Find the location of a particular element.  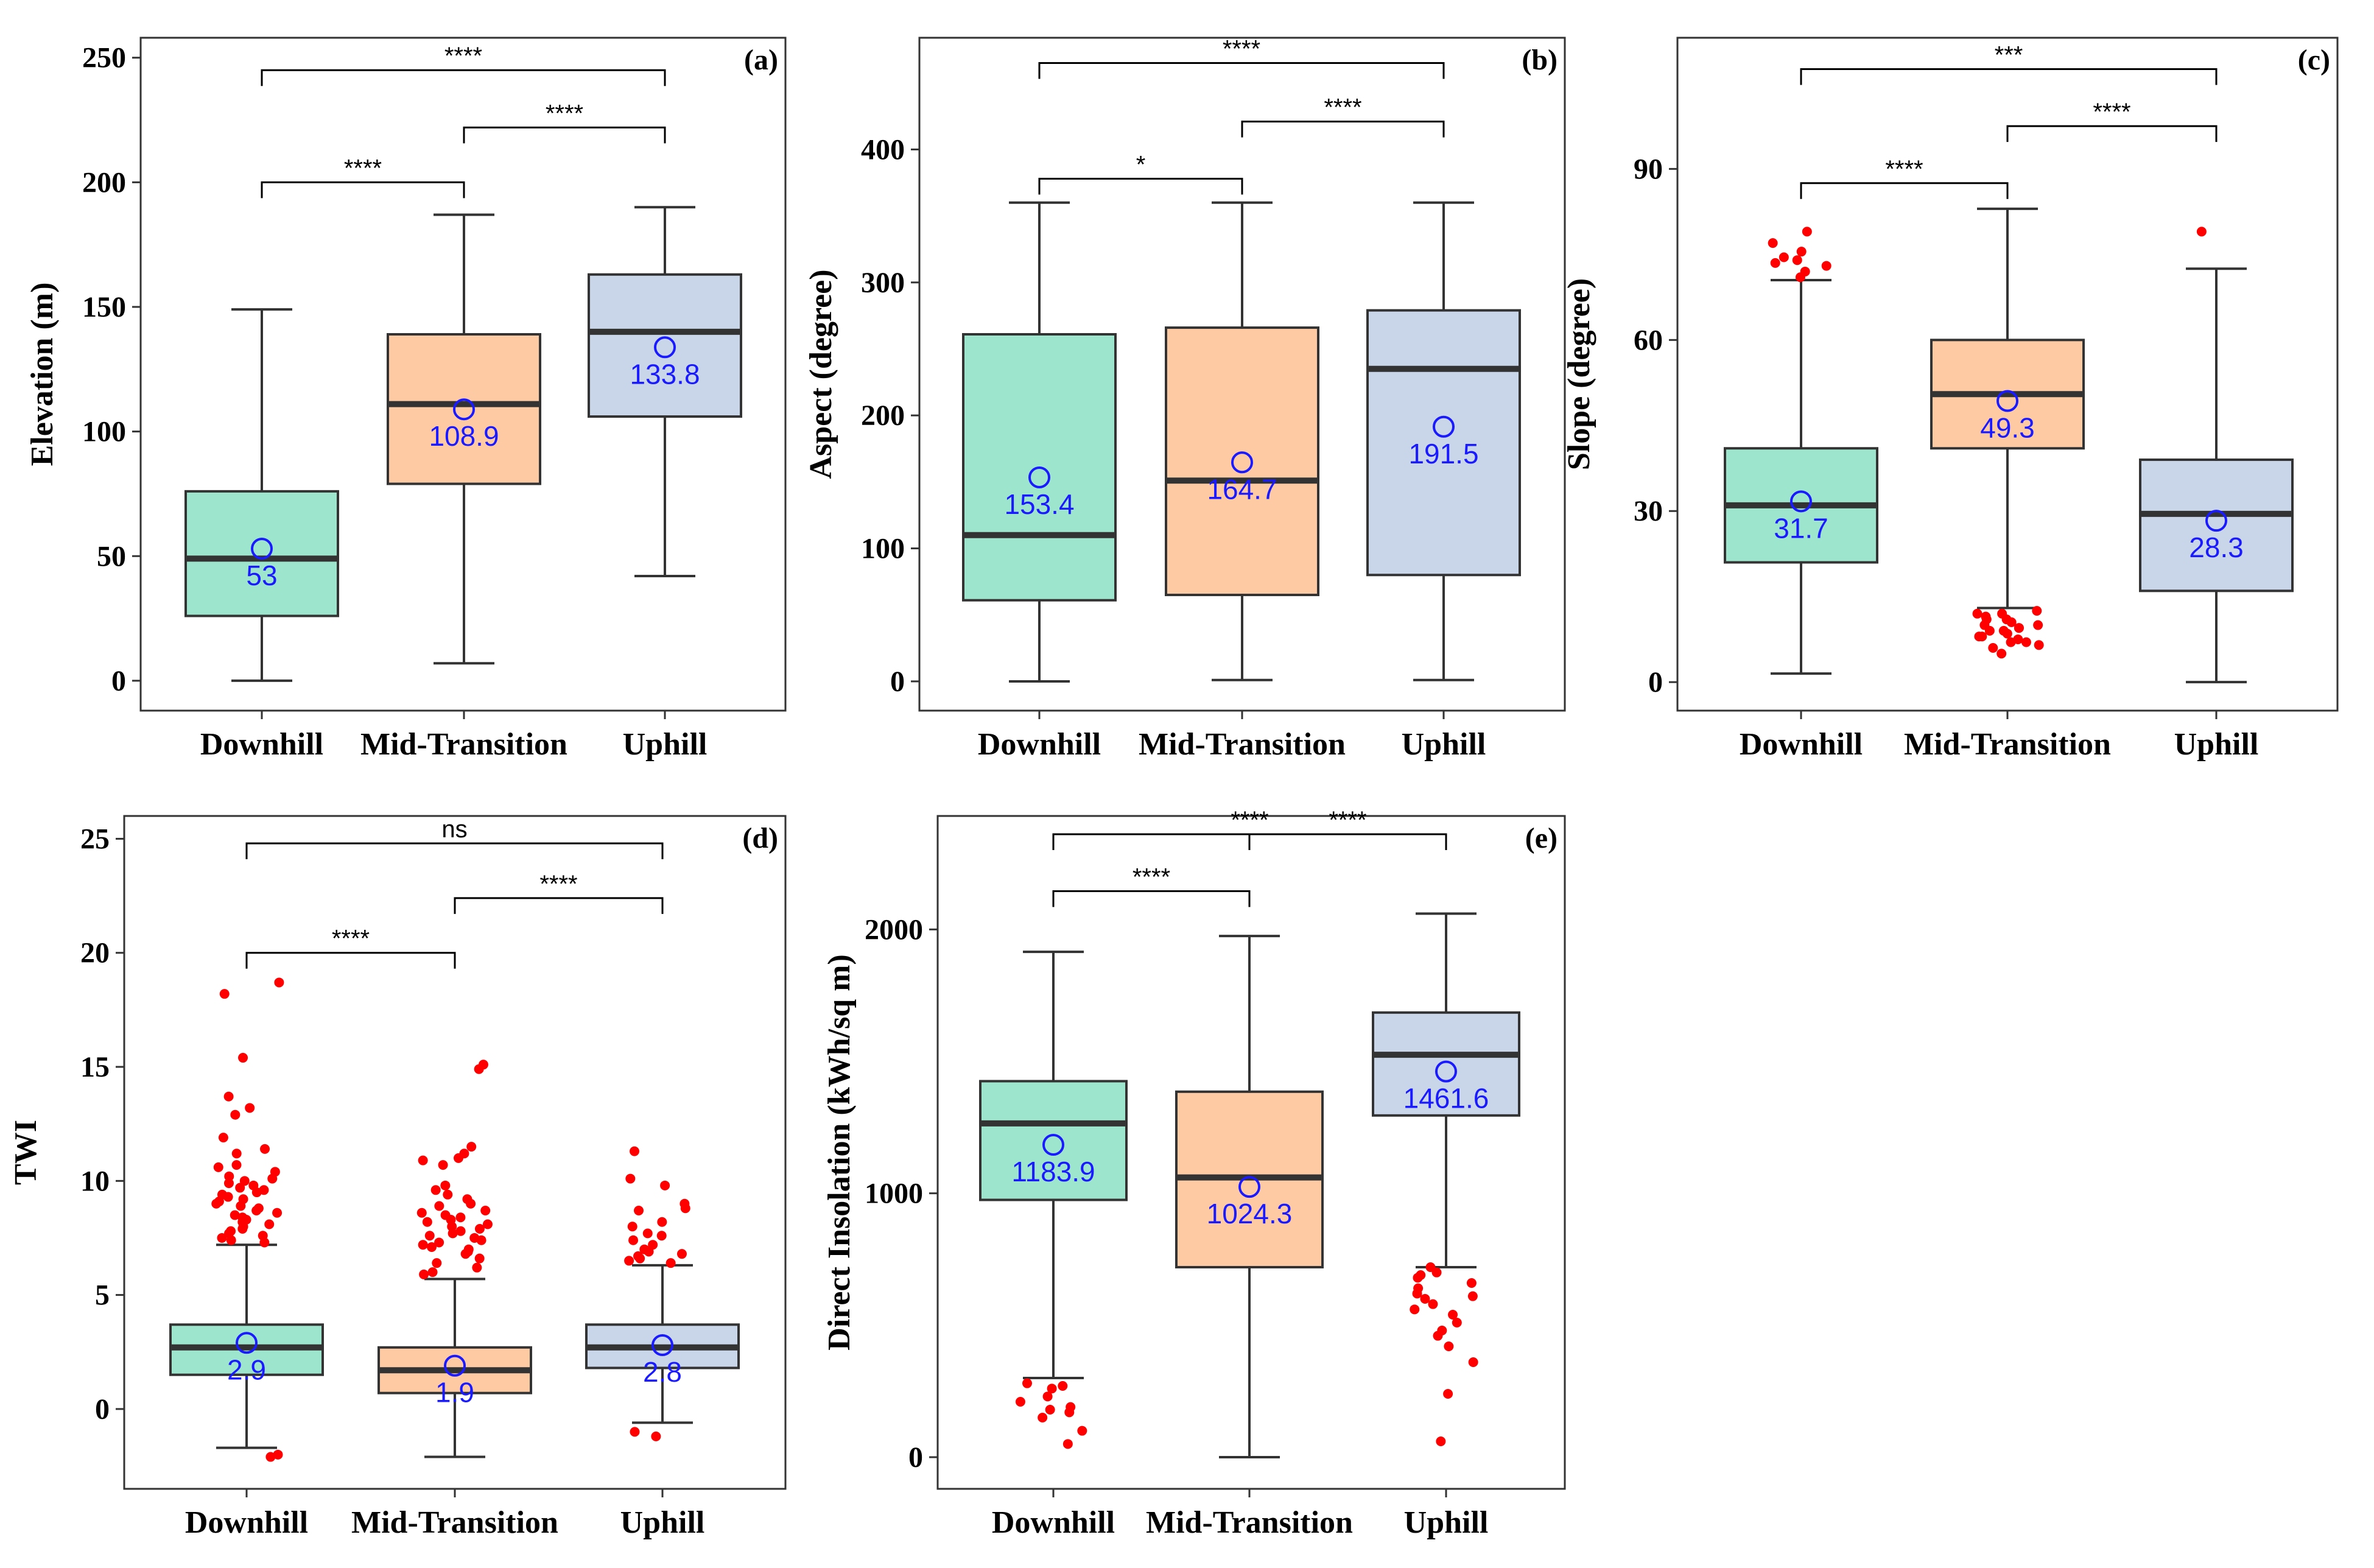

y-tick-label: 10 is located at coordinates (95, 1181).